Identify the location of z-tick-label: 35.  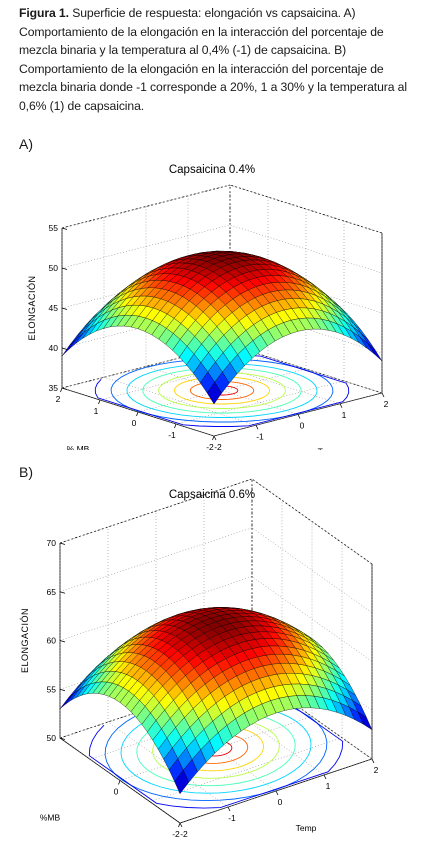
(54, 388).